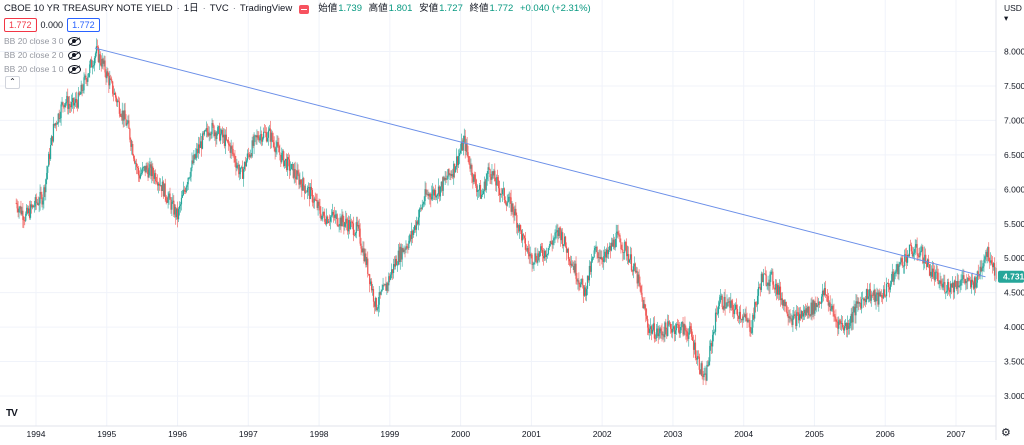 The height and width of the screenshot is (445, 1024). Describe the element at coordinates (12, 82) in the screenshot. I see `chevron-up-icon: ⌃` at that location.